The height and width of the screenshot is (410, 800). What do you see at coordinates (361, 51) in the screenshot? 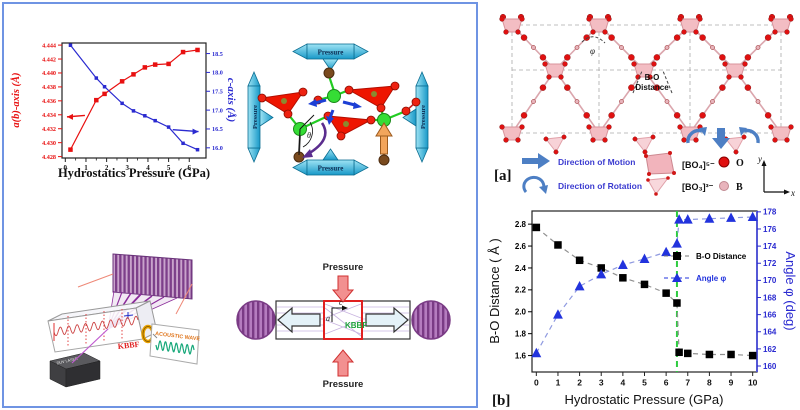
I see `banner-wing` at bounding box center [361, 51].